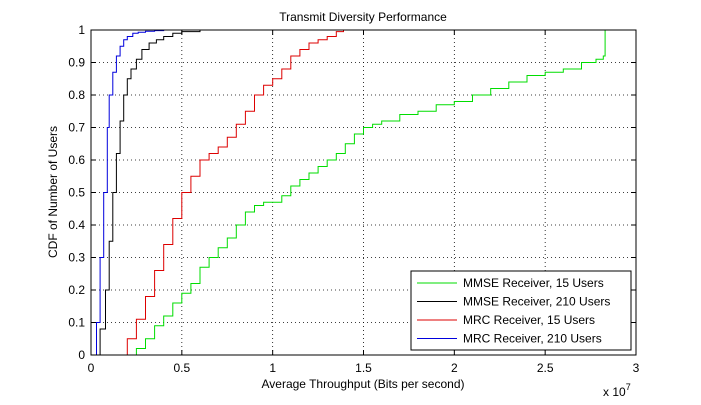 The height and width of the screenshot is (405, 701). What do you see at coordinates (529, 320) in the screenshot?
I see `legend-label-3: MRC Receiver, 15 Users` at bounding box center [529, 320].